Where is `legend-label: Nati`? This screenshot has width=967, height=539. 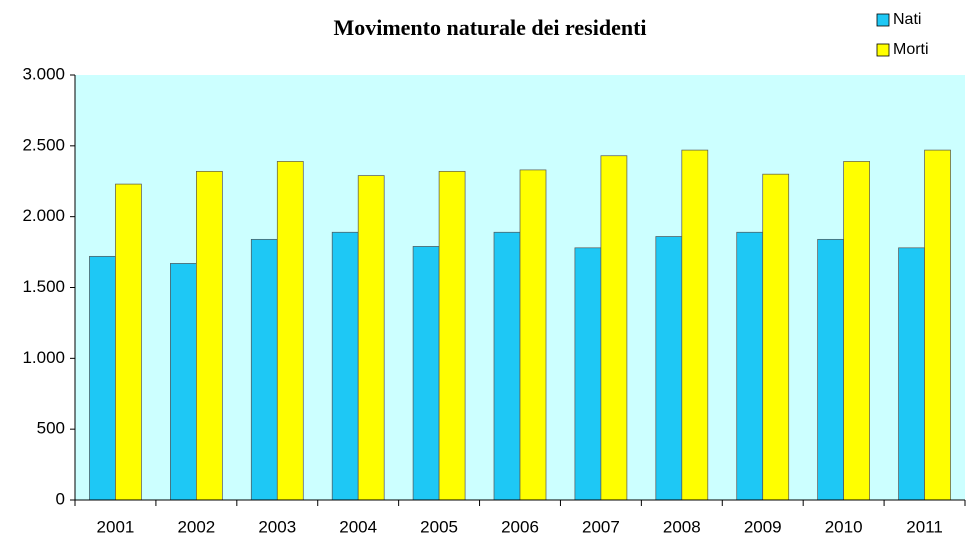 legend-label: Nati is located at coordinates (907, 19).